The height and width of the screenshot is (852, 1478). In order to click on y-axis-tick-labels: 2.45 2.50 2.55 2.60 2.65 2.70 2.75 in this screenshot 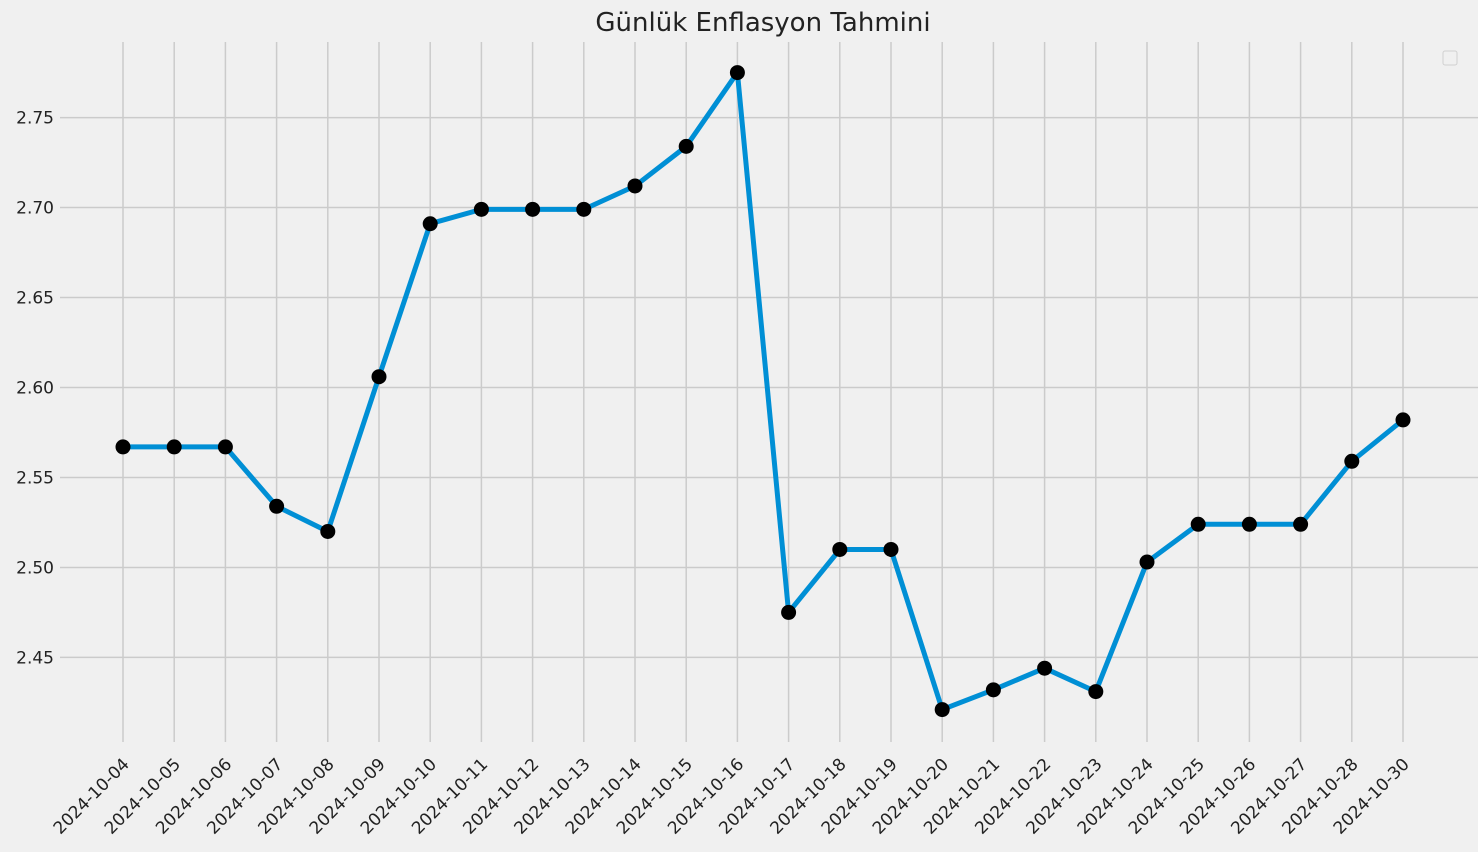, I will do `click(35, 389)`.